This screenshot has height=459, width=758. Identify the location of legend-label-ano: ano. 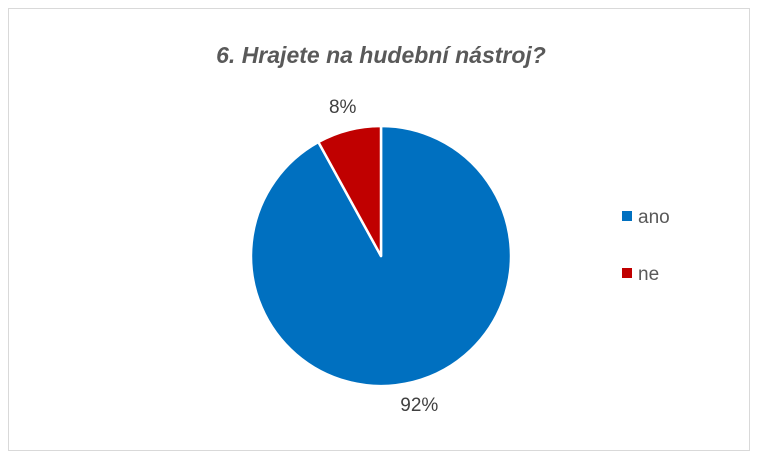
(654, 217).